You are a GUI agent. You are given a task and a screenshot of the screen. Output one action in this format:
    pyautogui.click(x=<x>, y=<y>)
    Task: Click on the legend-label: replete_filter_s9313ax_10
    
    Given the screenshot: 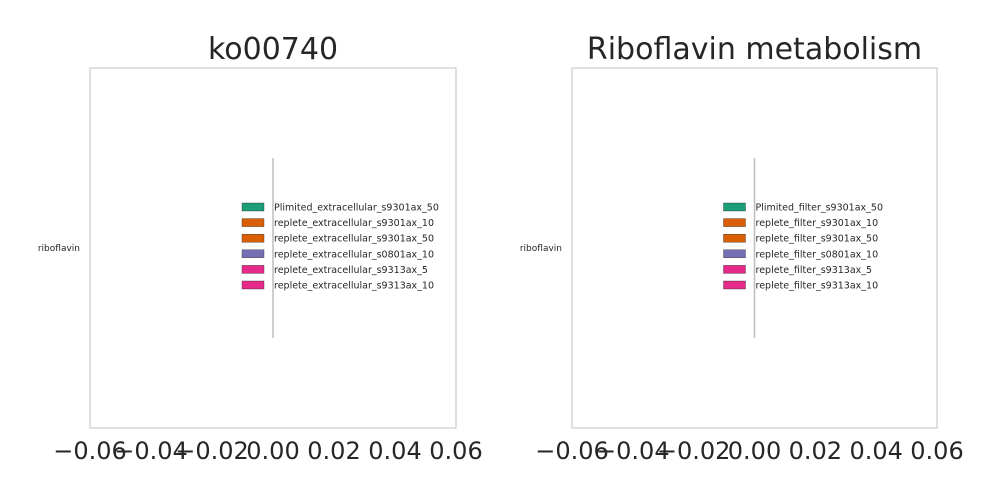 What is the action you would take?
    pyautogui.click(x=817, y=286)
    